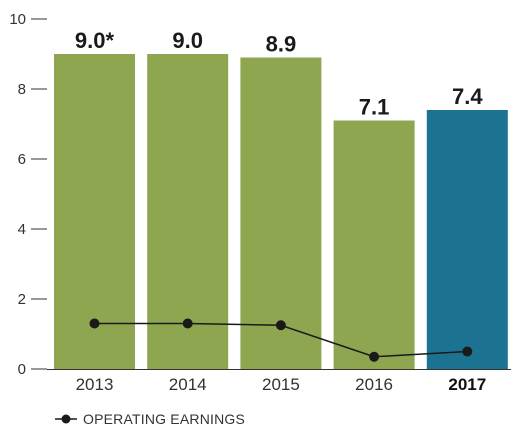  What do you see at coordinates (467, 351) in the screenshot?
I see `operating-earnings-point-2017` at bounding box center [467, 351].